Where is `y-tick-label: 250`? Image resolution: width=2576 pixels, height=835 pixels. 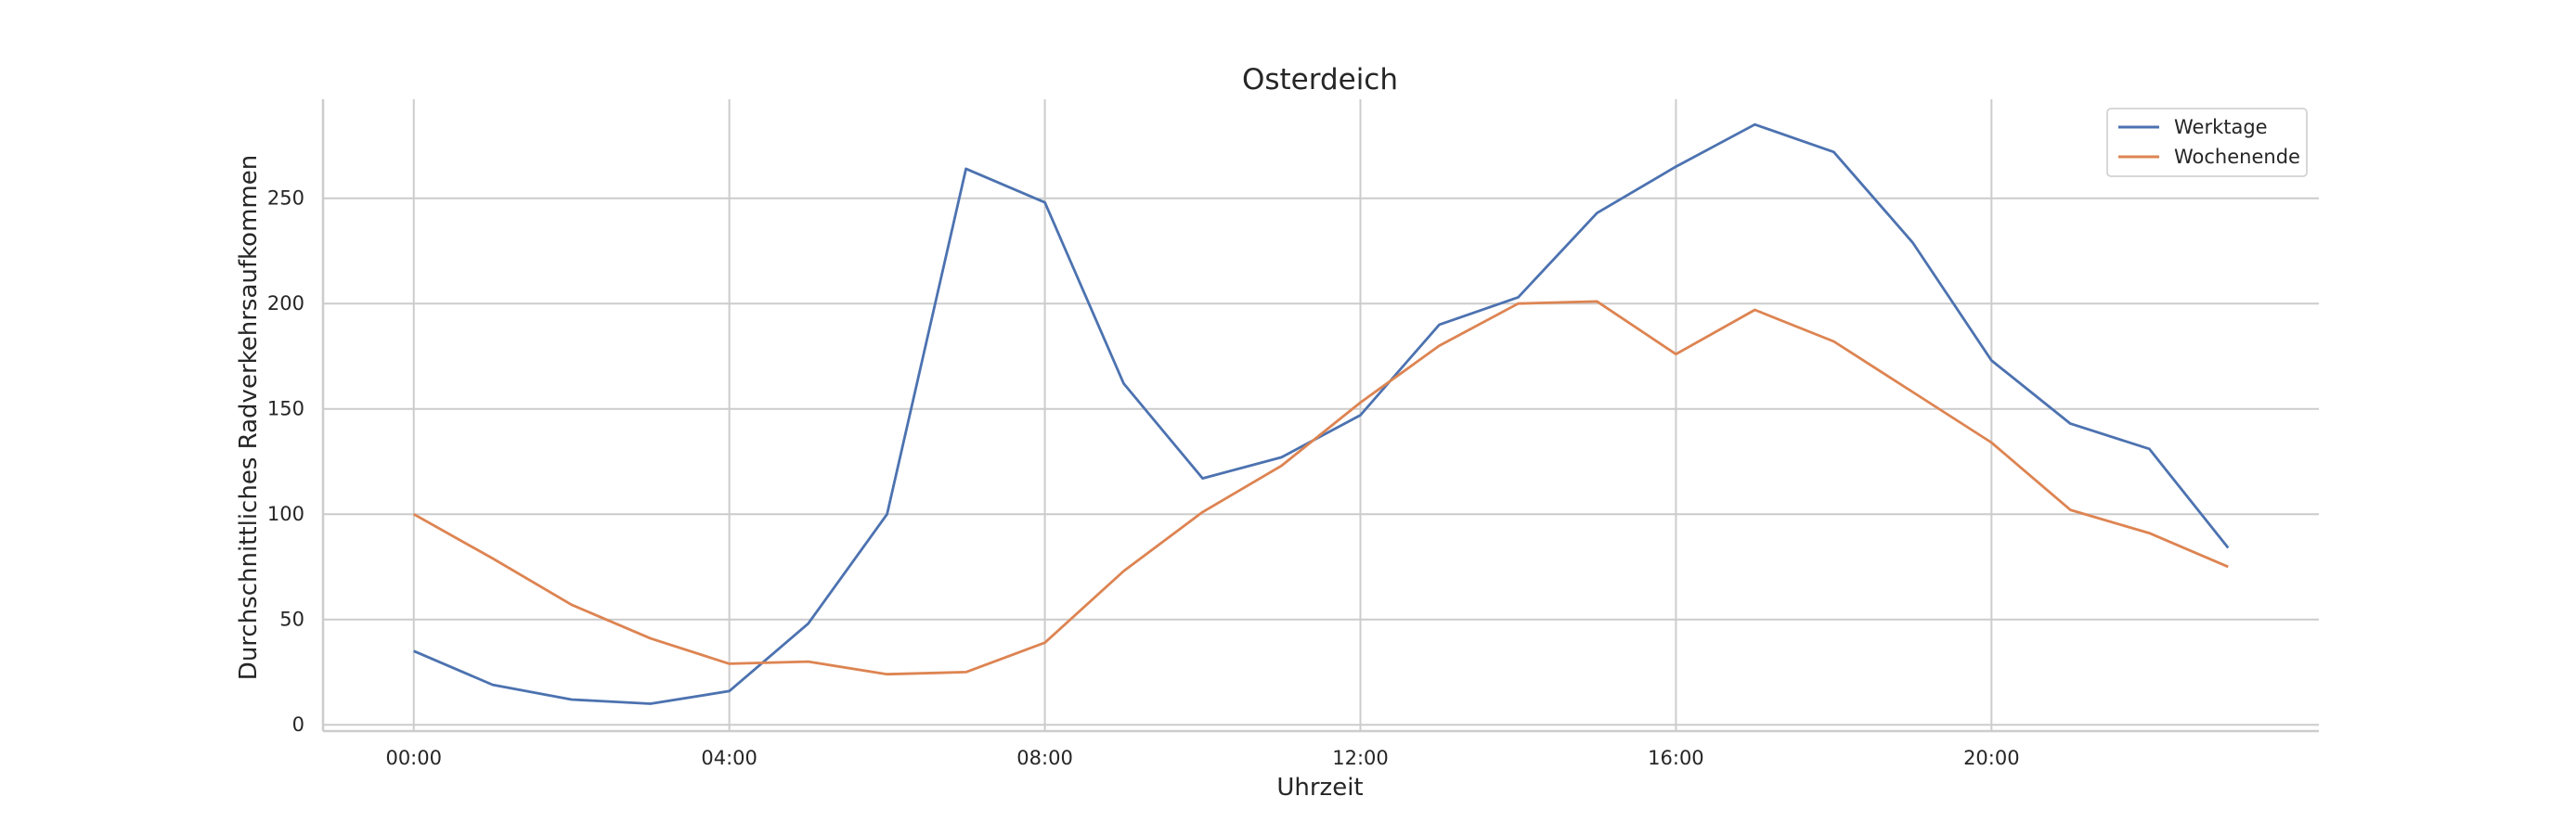 y-tick-label: 250 is located at coordinates (285, 198).